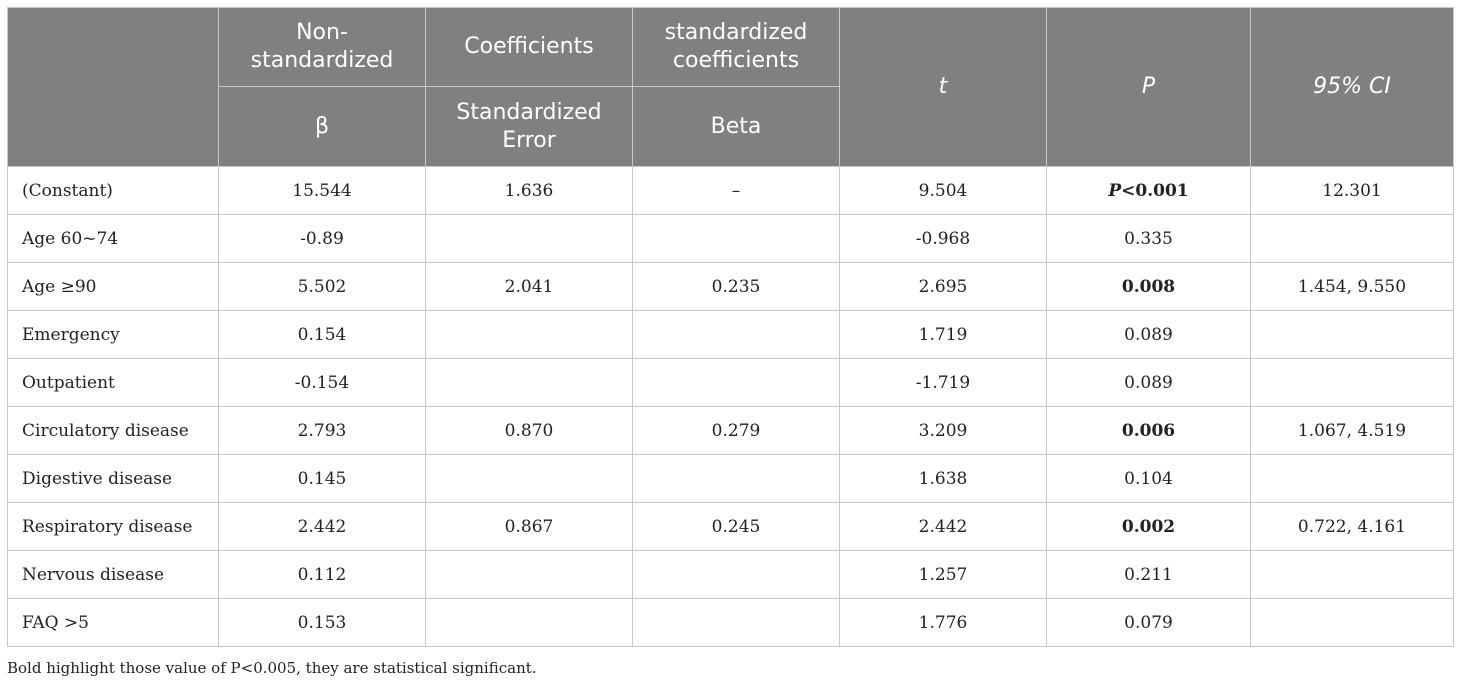  Describe the element at coordinates (322, 430) in the screenshot. I see `cell-beta: 2.793` at that location.